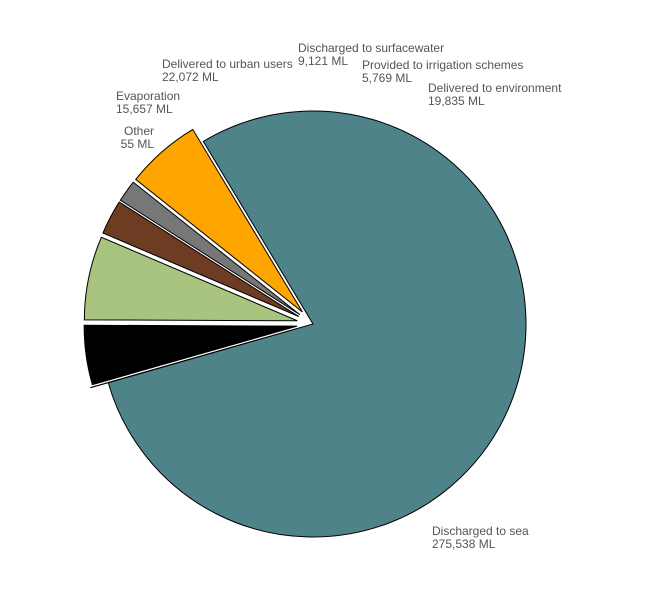 This screenshot has width=650, height=611. Describe the element at coordinates (190, 77) in the screenshot. I see `label-value: 22,072 ML` at that location.